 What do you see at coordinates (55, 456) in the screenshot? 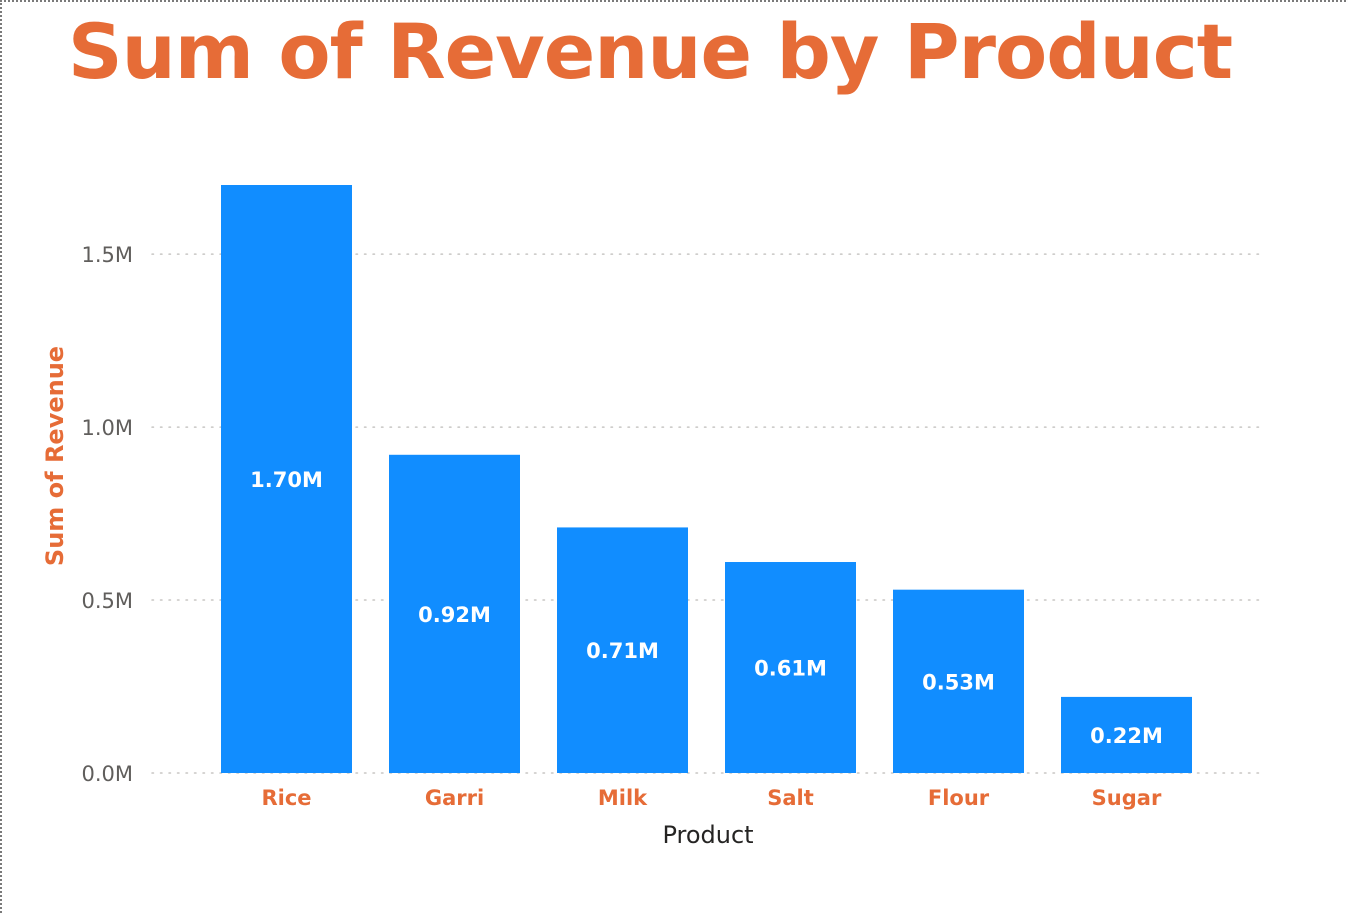
I see `y-axis-title: Sum of Revenue` at bounding box center [55, 456].